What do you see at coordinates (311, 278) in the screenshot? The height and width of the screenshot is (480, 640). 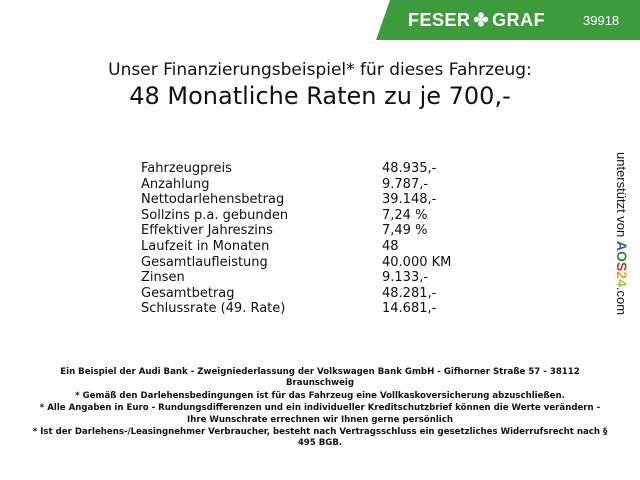 I see `table-row: Zinsen 9.133,-` at bounding box center [311, 278].